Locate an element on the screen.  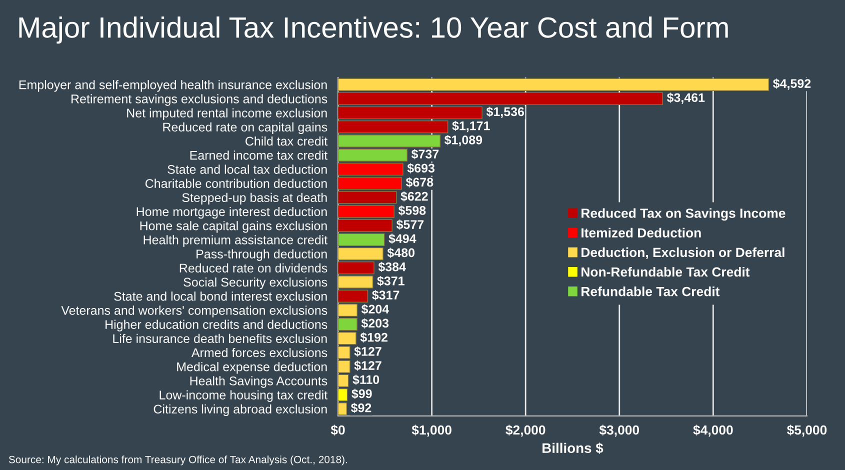
data-label: $99 is located at coordinates (362, 393).